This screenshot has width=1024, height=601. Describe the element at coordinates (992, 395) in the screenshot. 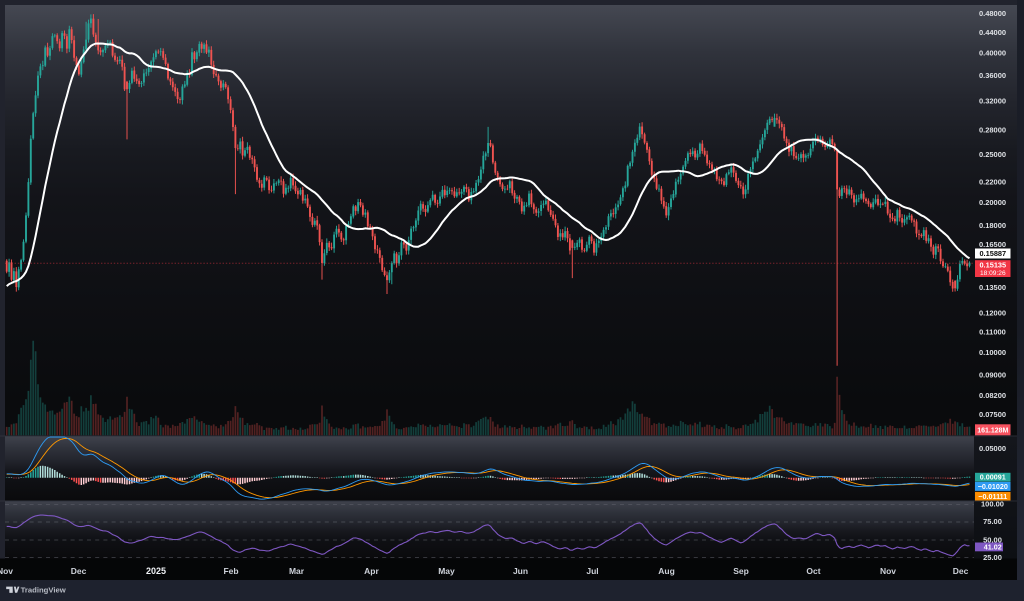

I see `svg-text: 0.08200` at that location.